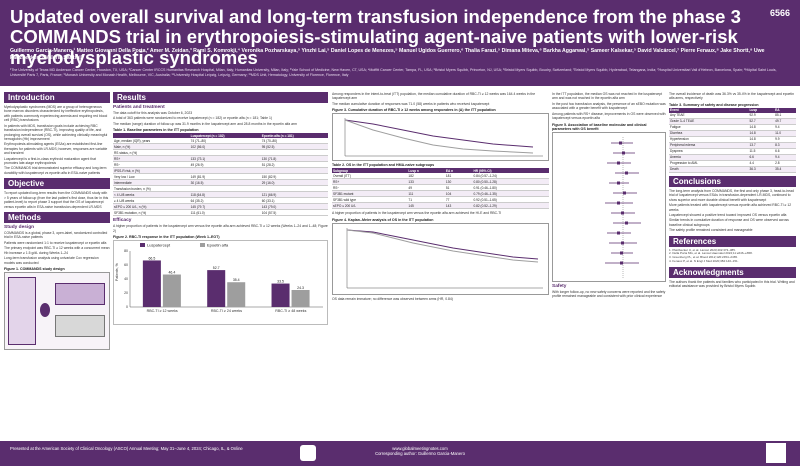 This screenshot has width=800, height=466. What do you see at coordinates (225, 195) in the screenshot?
I see `table-cell: 118 (64.8)` at bounding box center [225, 195].